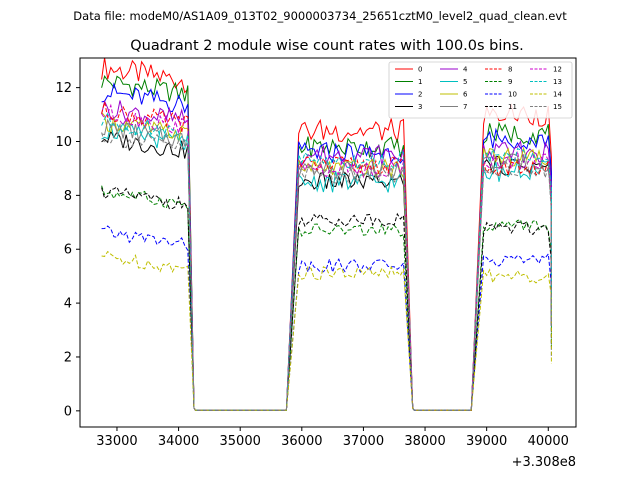  Describe the element at coordinates (301, 441) in the screenshot. I see `x-tick-label: 36000` at that location.